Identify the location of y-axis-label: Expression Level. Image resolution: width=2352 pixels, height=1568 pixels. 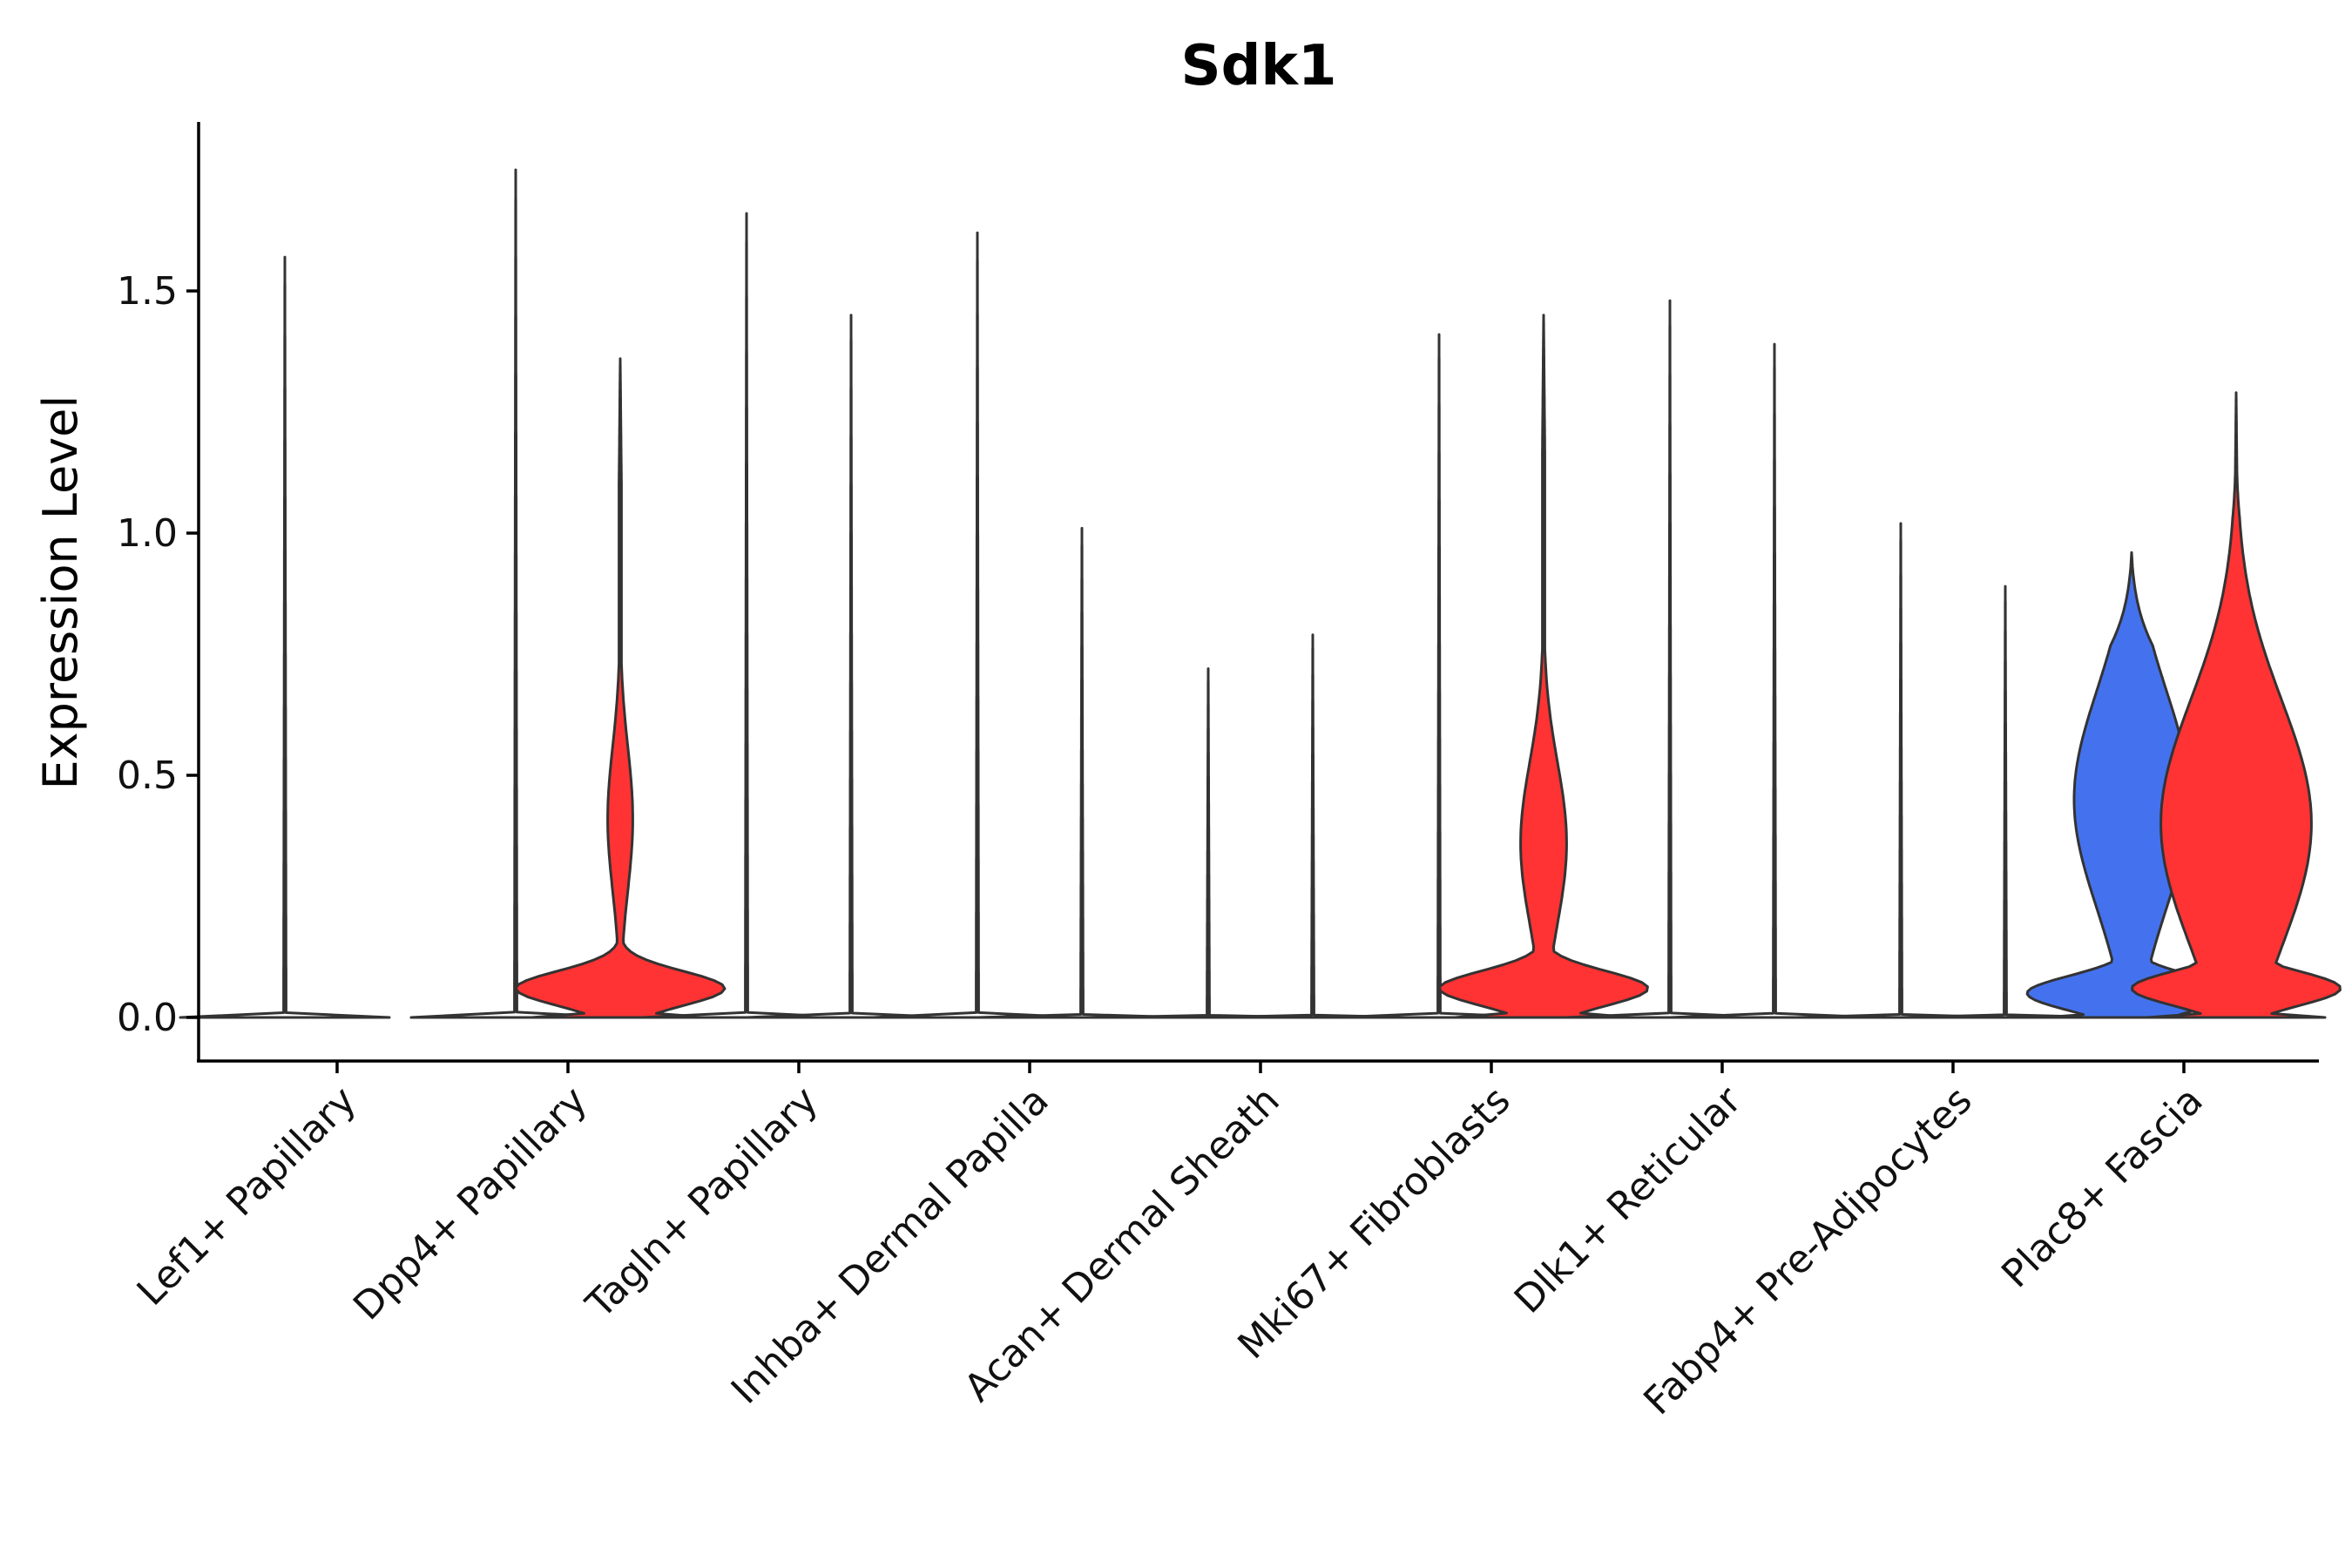
(61, 592).